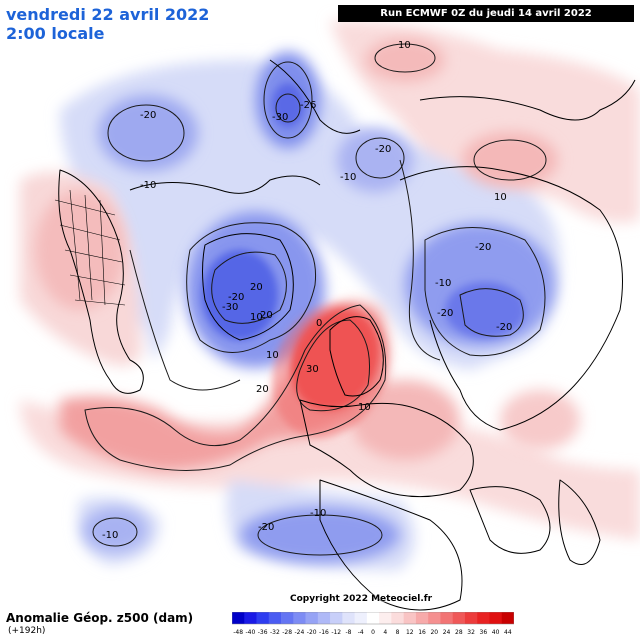 This screenshot has height=640, width=640. I want to click on contour-siberia-outer, so click(485, 292).